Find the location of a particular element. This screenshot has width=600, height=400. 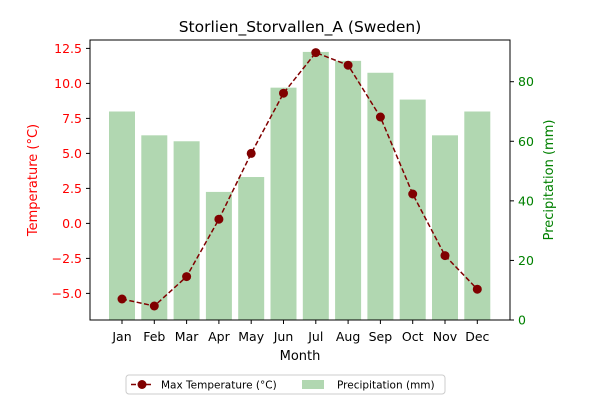

left-tick-label: 2.5 is located at coordinates (72, 188).